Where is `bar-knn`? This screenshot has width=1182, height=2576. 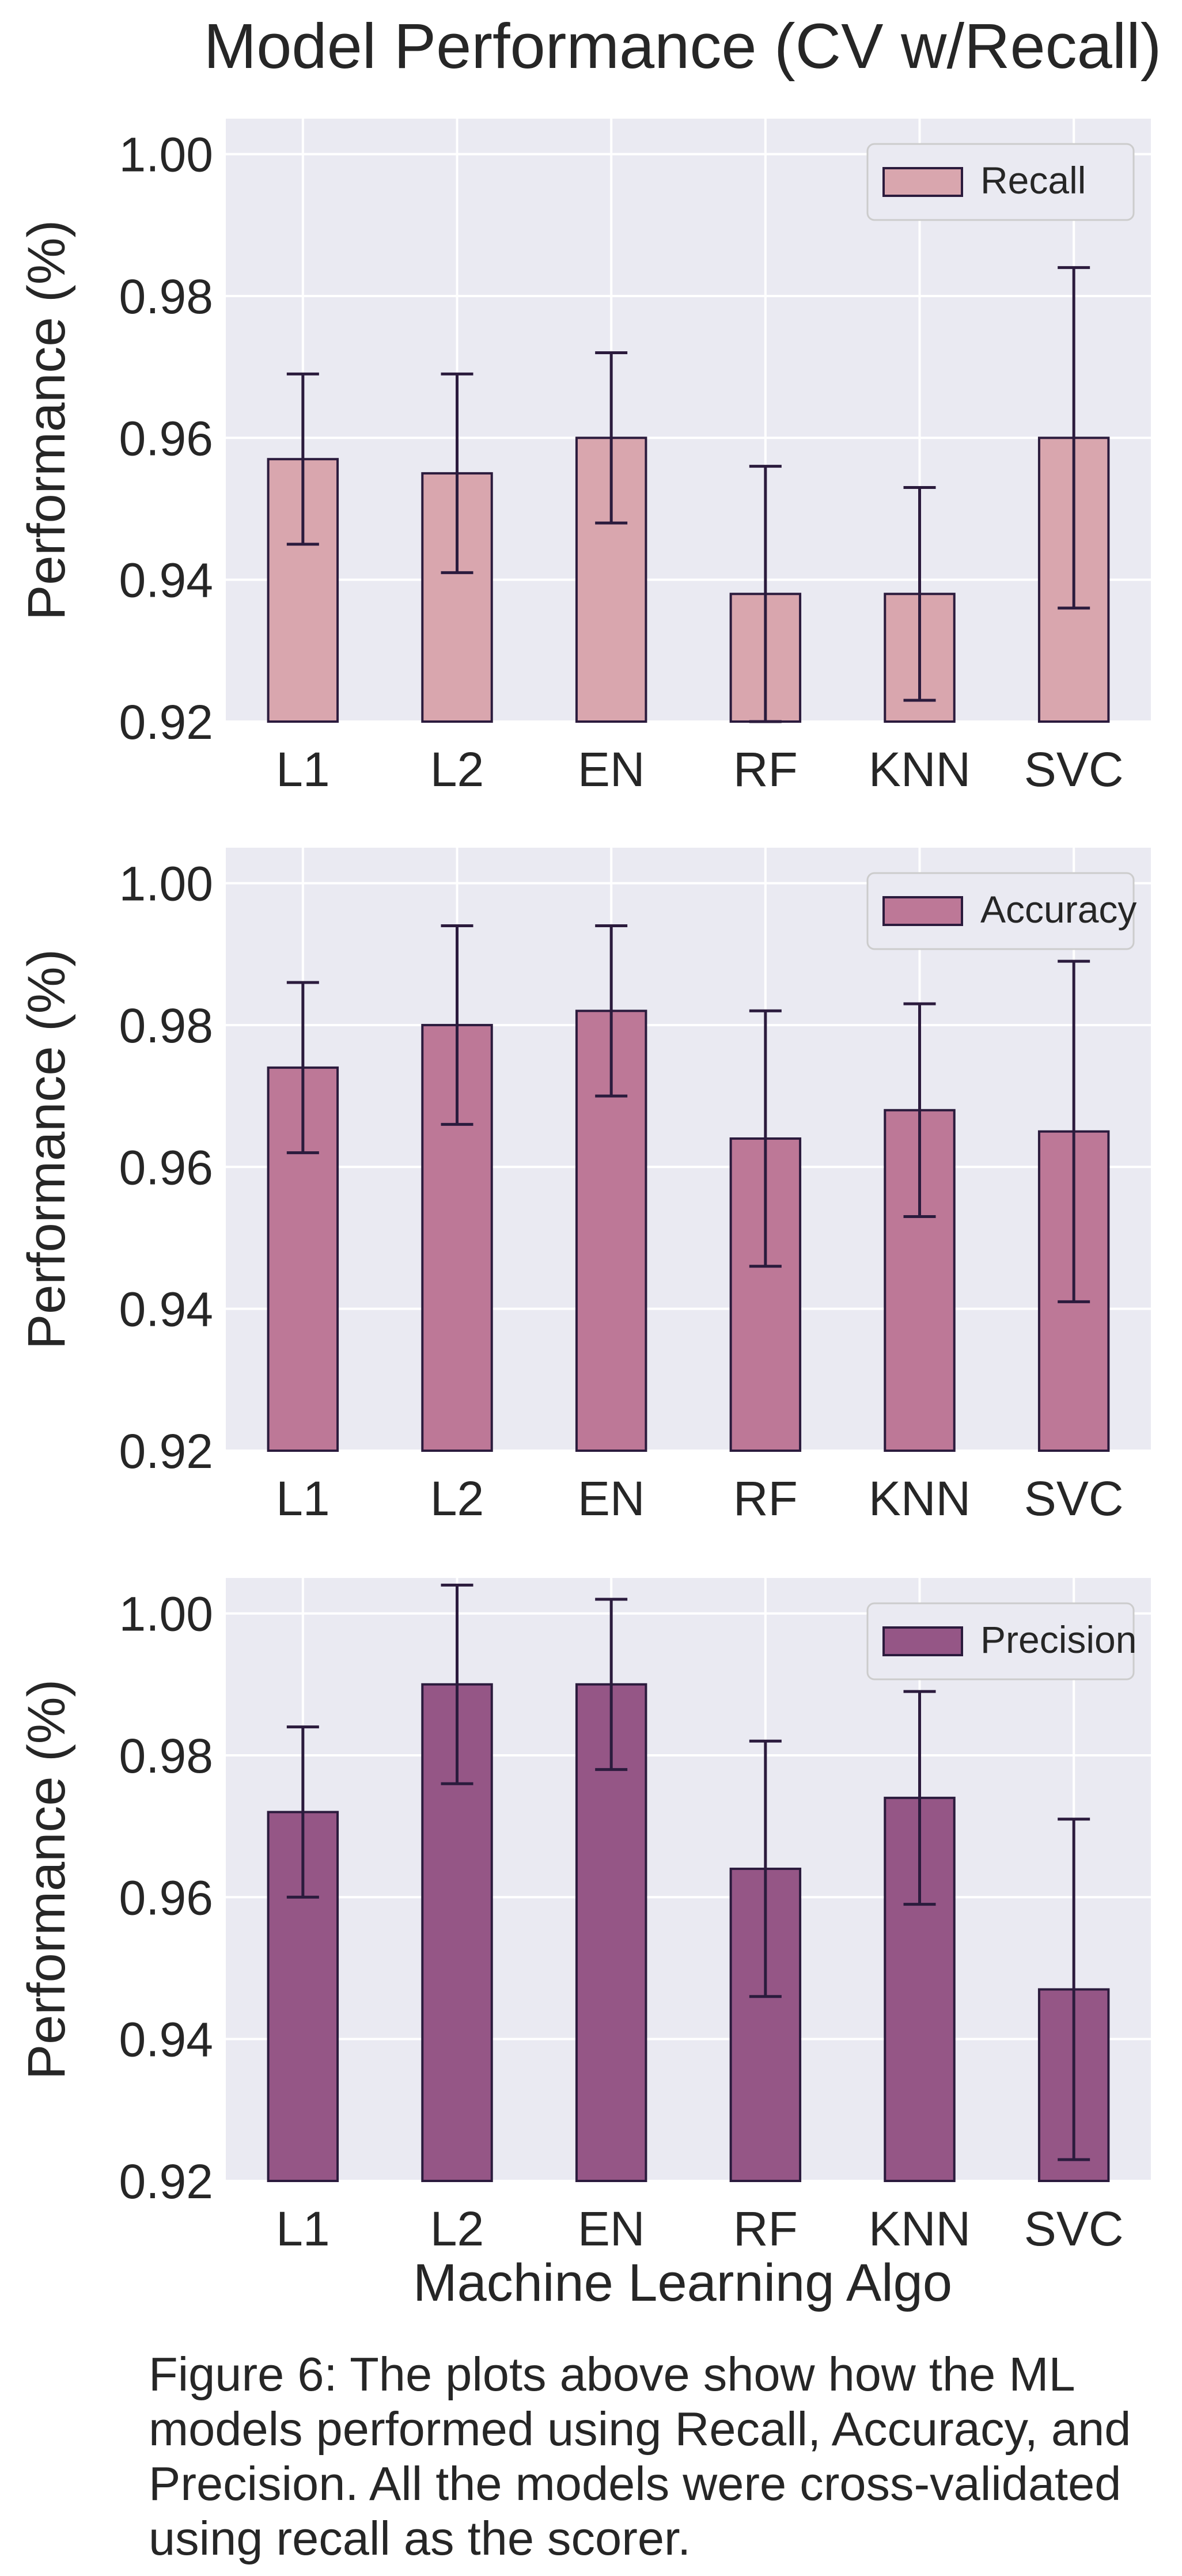
bar-knn is located at coordinates (920, 1280).